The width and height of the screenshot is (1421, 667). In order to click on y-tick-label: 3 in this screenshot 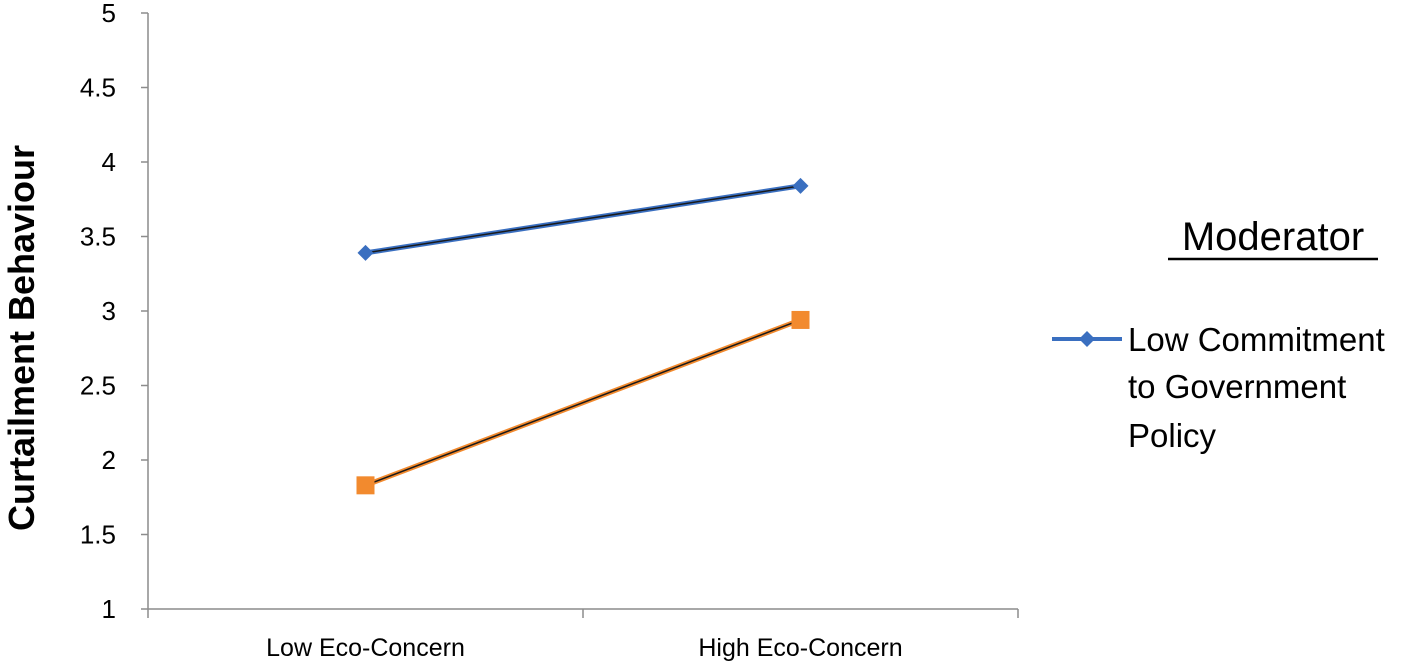, I will do `click(109, 311)`.